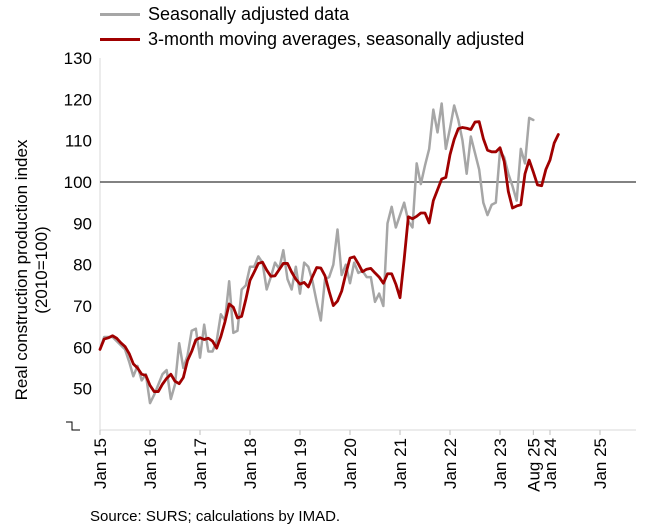 The image size is (650, 532). I want to click on source-note: Source: SURS; calculations by IMAD., so click(215, 516).